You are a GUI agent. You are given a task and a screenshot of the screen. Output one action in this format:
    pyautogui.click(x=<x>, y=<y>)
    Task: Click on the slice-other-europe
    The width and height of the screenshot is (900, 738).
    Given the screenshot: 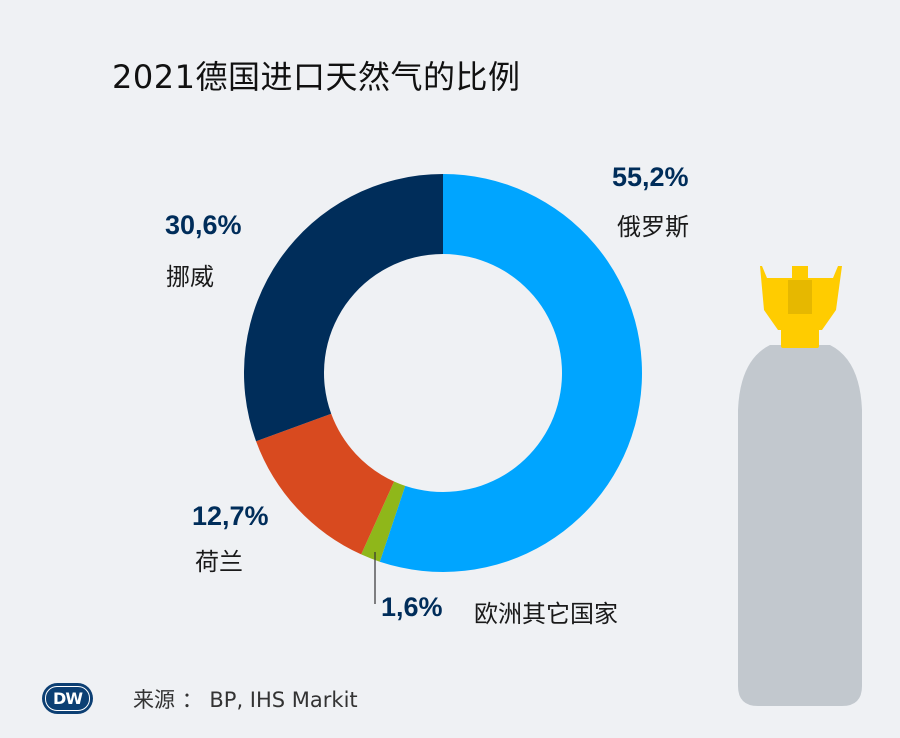 What is the action you would take?
    pyautogui.click(x=383, y=521)
    